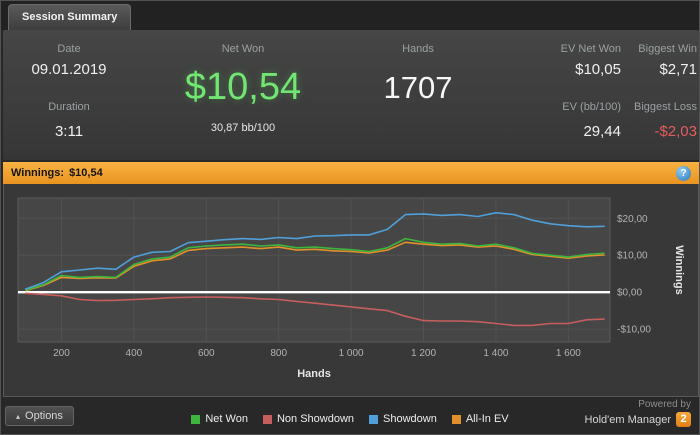 Image resolution: width=700 pixels, height=435 pixels. What do you see at coordinates (418, 49) in the screenshot?
I see `hands-label: Hands` at bounding box center [418, 49].